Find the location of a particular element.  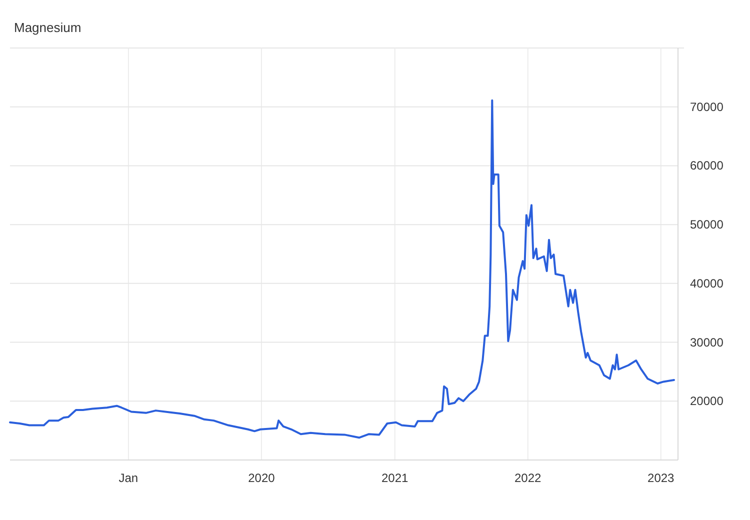

y-tick-label: 30000 is located at coordinates (707, 342).